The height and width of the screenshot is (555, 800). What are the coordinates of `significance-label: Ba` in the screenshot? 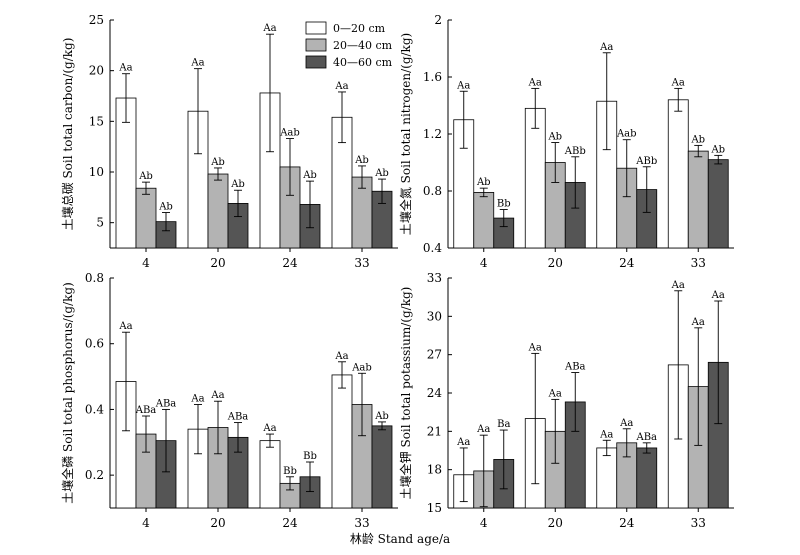 It's located at (503, 424).